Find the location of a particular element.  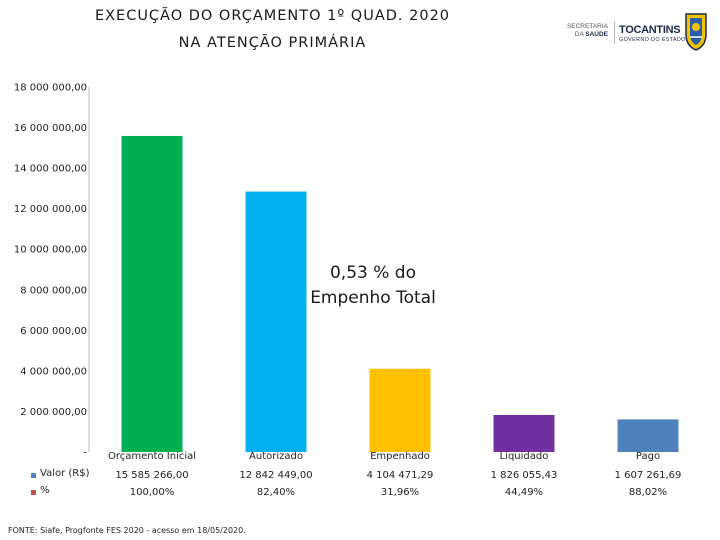

chart-title-line-1: EXECUÇÃO DO ORÇAMENTO 1º QUAD. 2020 is located at coordinates (272, 16).